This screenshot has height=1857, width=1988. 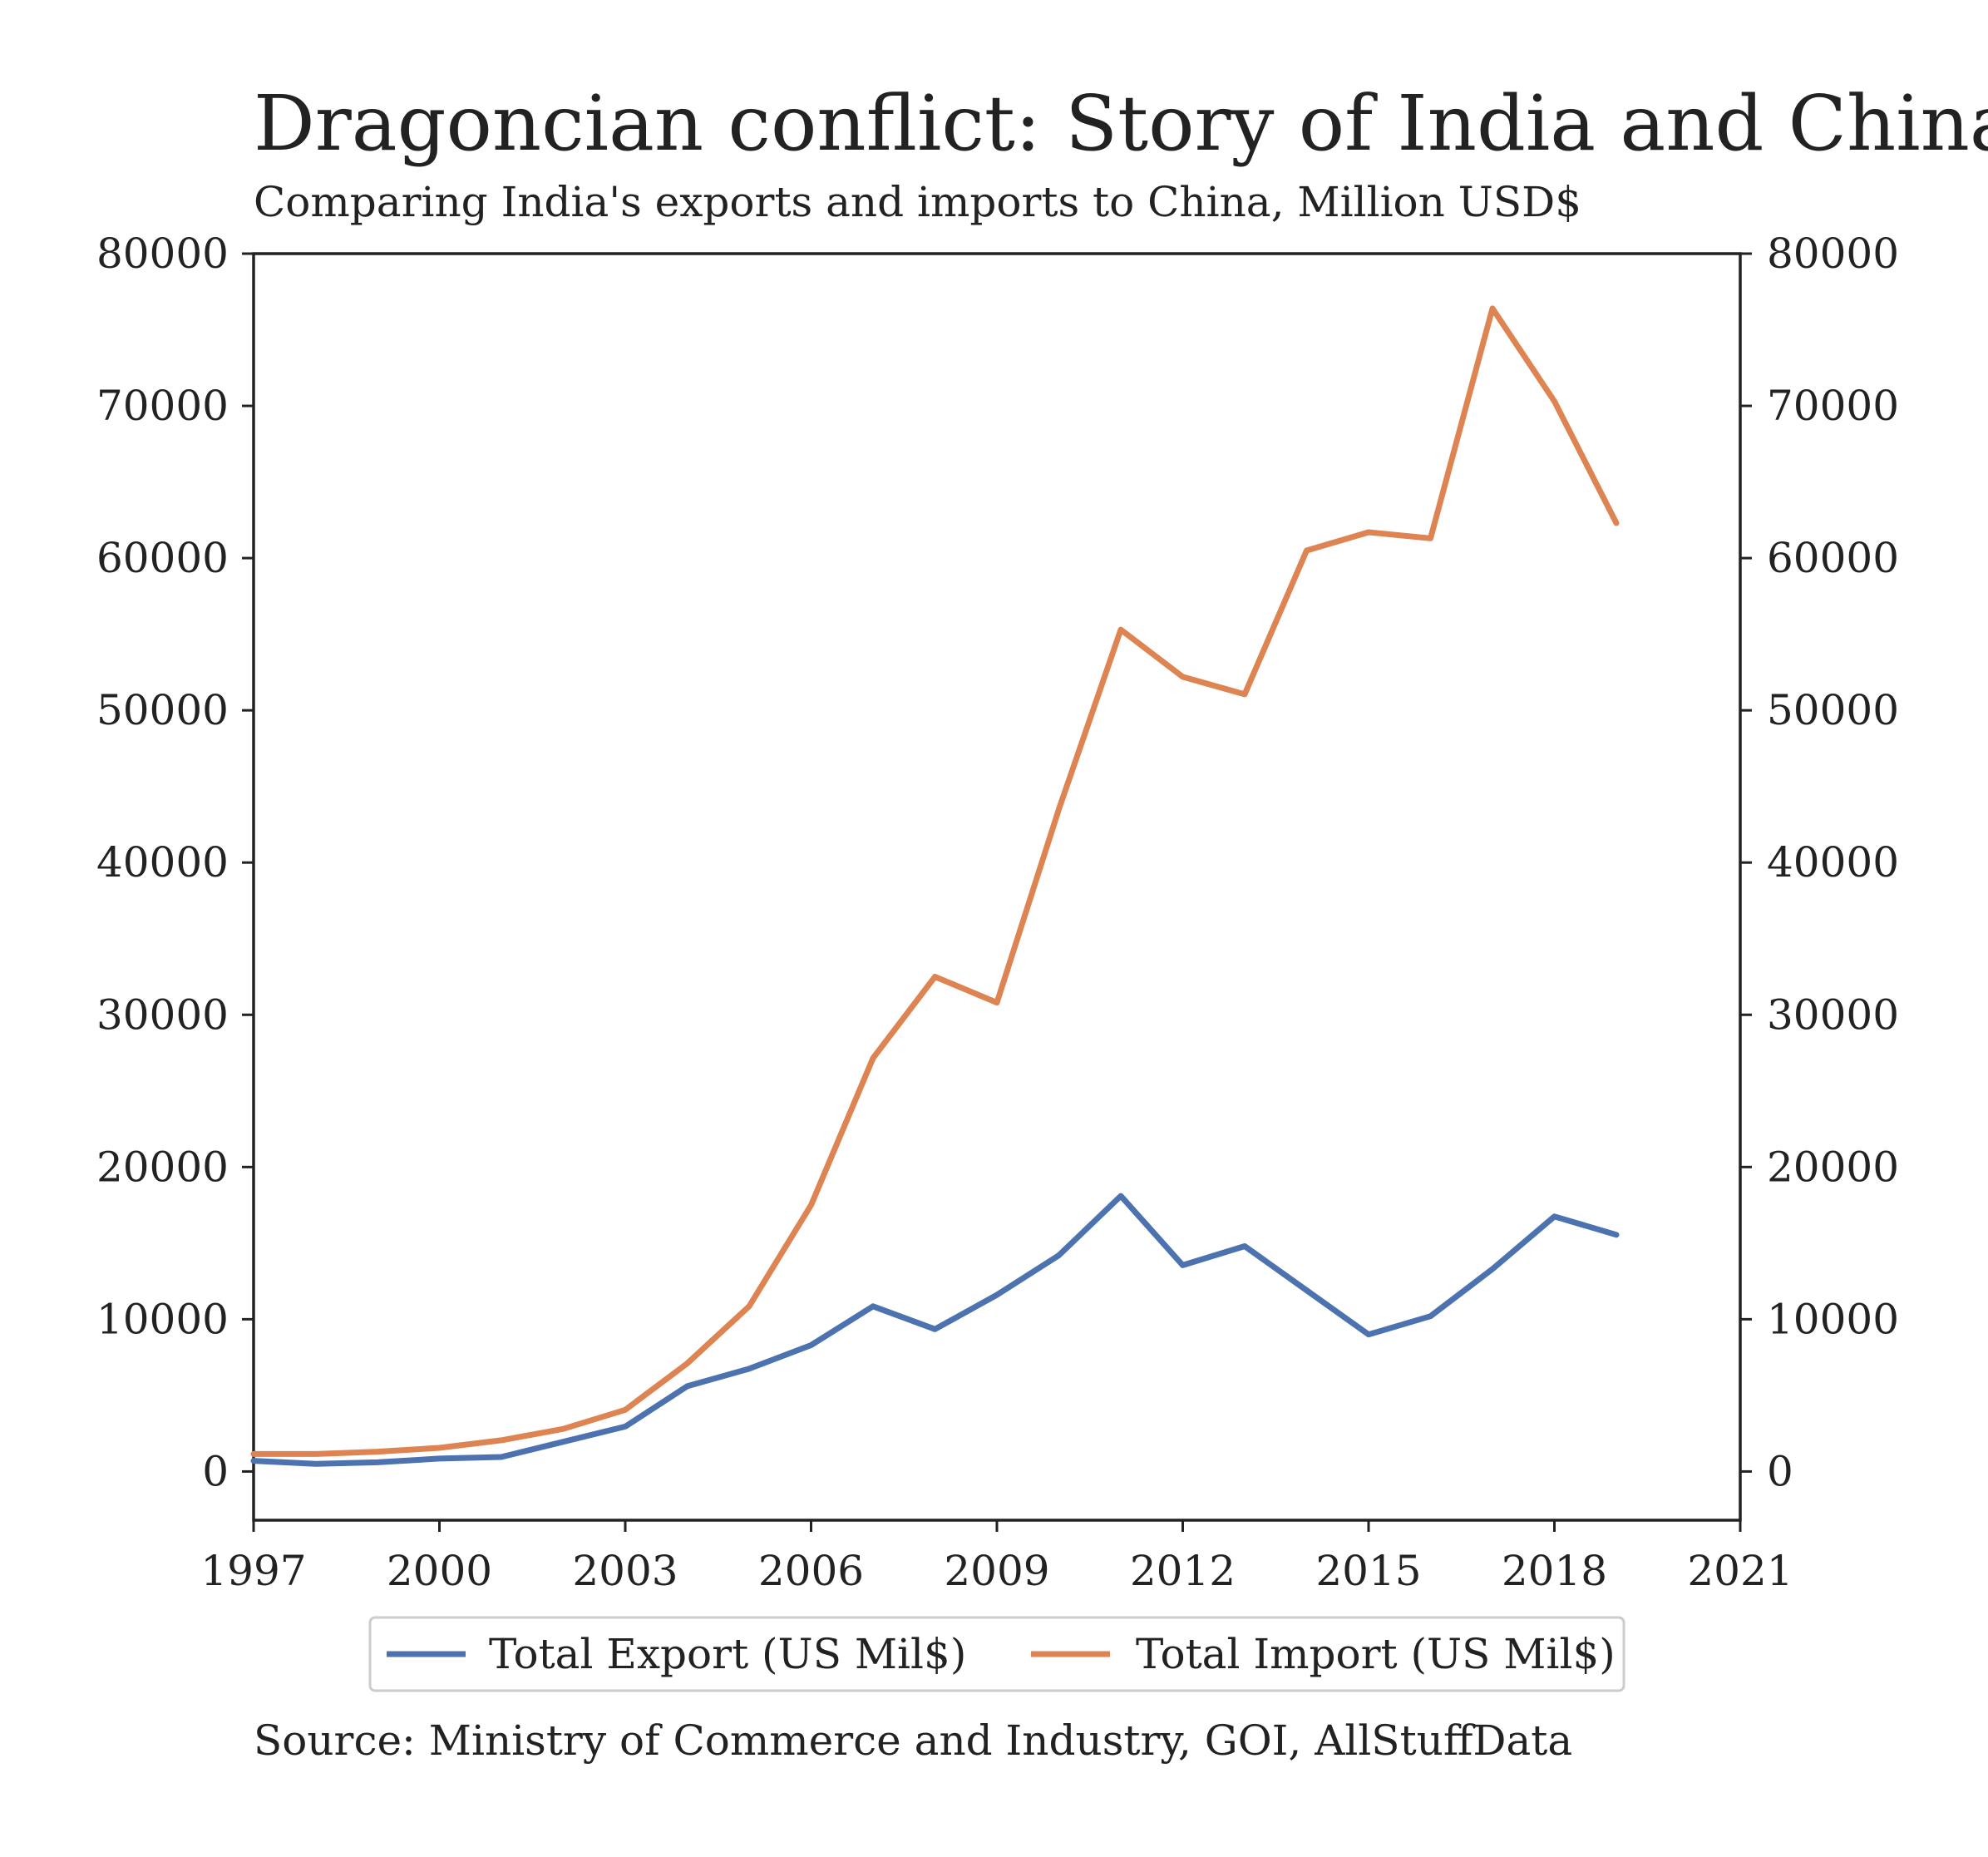 What do you see at coordinates (162, 863) in the screenshot?
I see `y-tick-label-left: 40000` at bounding box center [162, 863].